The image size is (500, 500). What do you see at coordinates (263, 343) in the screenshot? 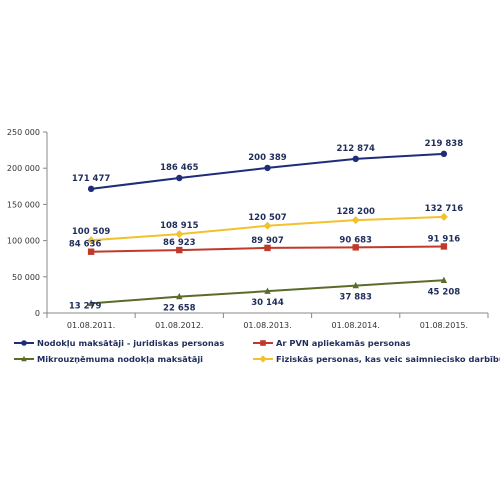
I see `legend-swatch-square-icon` at bounding box center [263, 343].